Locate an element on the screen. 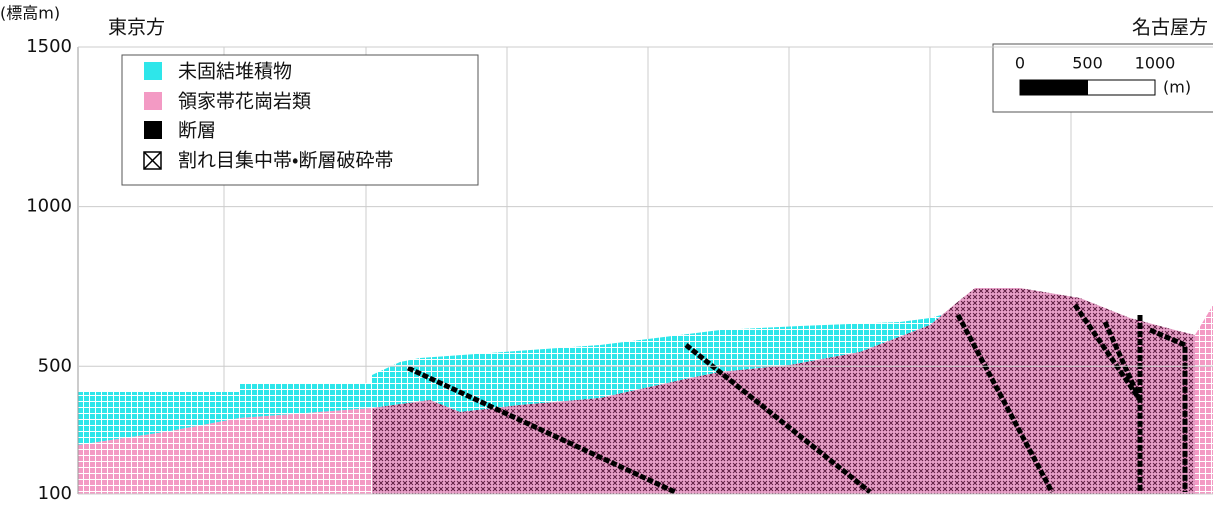 This screenshot has height=508, width=1213. axis-label: (標高m) is located at coordinates (30, 13).